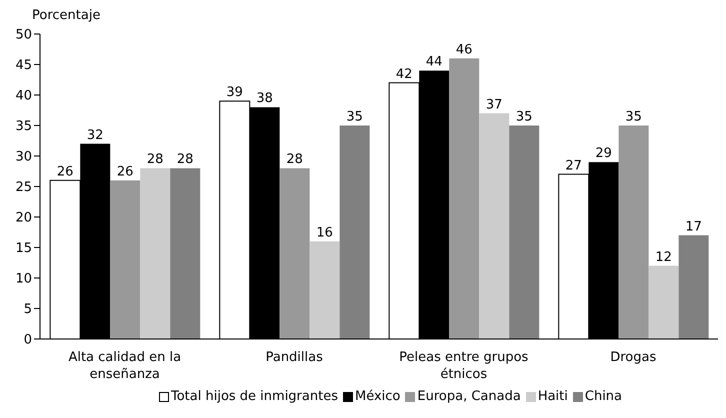  Describe the element at coordinates (23, 188) in the screenshot. I see `y-tick-label: 25` at that location.